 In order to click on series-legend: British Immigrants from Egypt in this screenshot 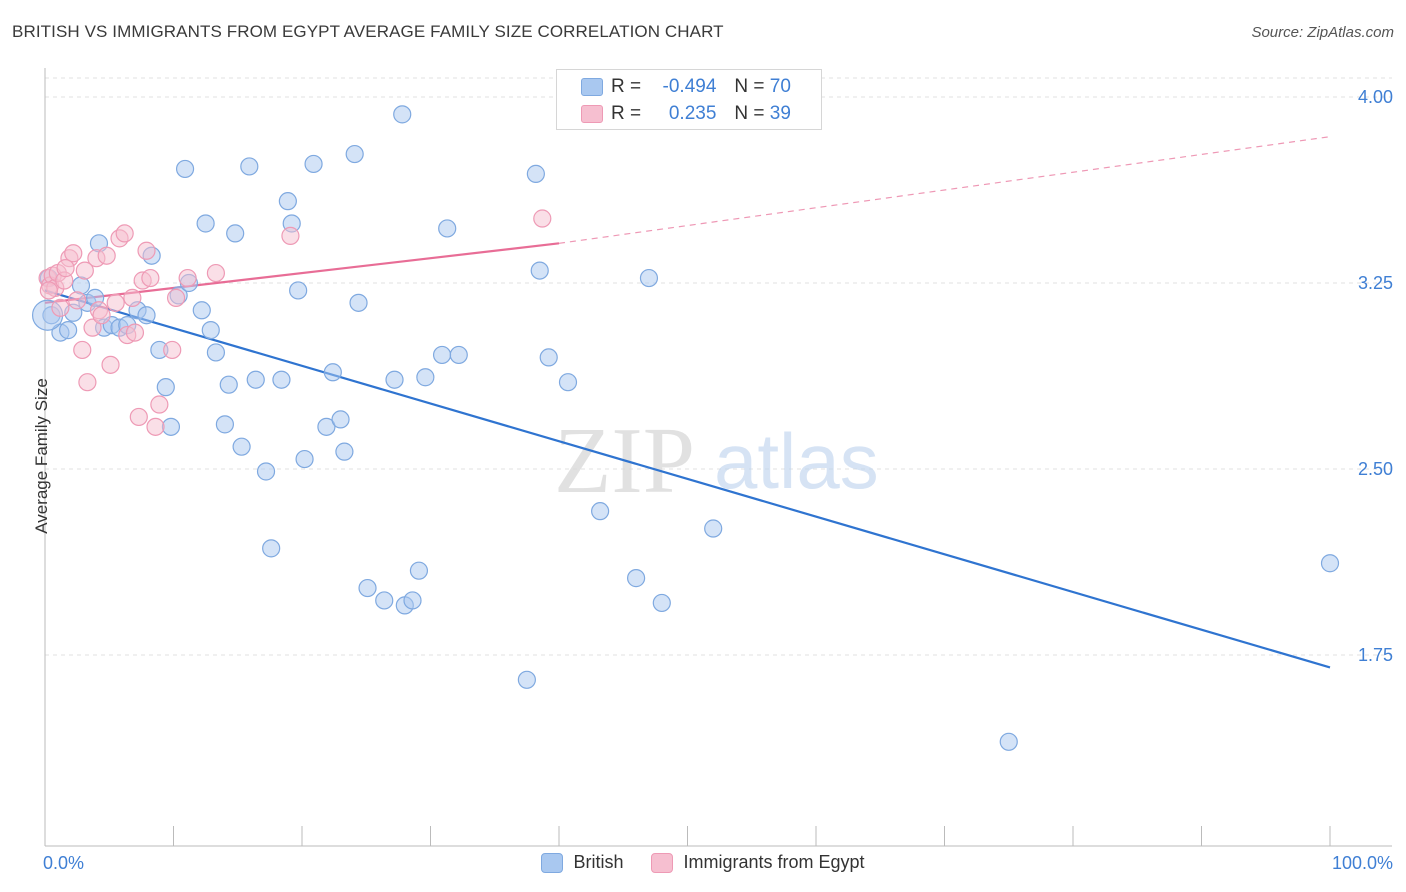, I will do `click(703, 862)`.